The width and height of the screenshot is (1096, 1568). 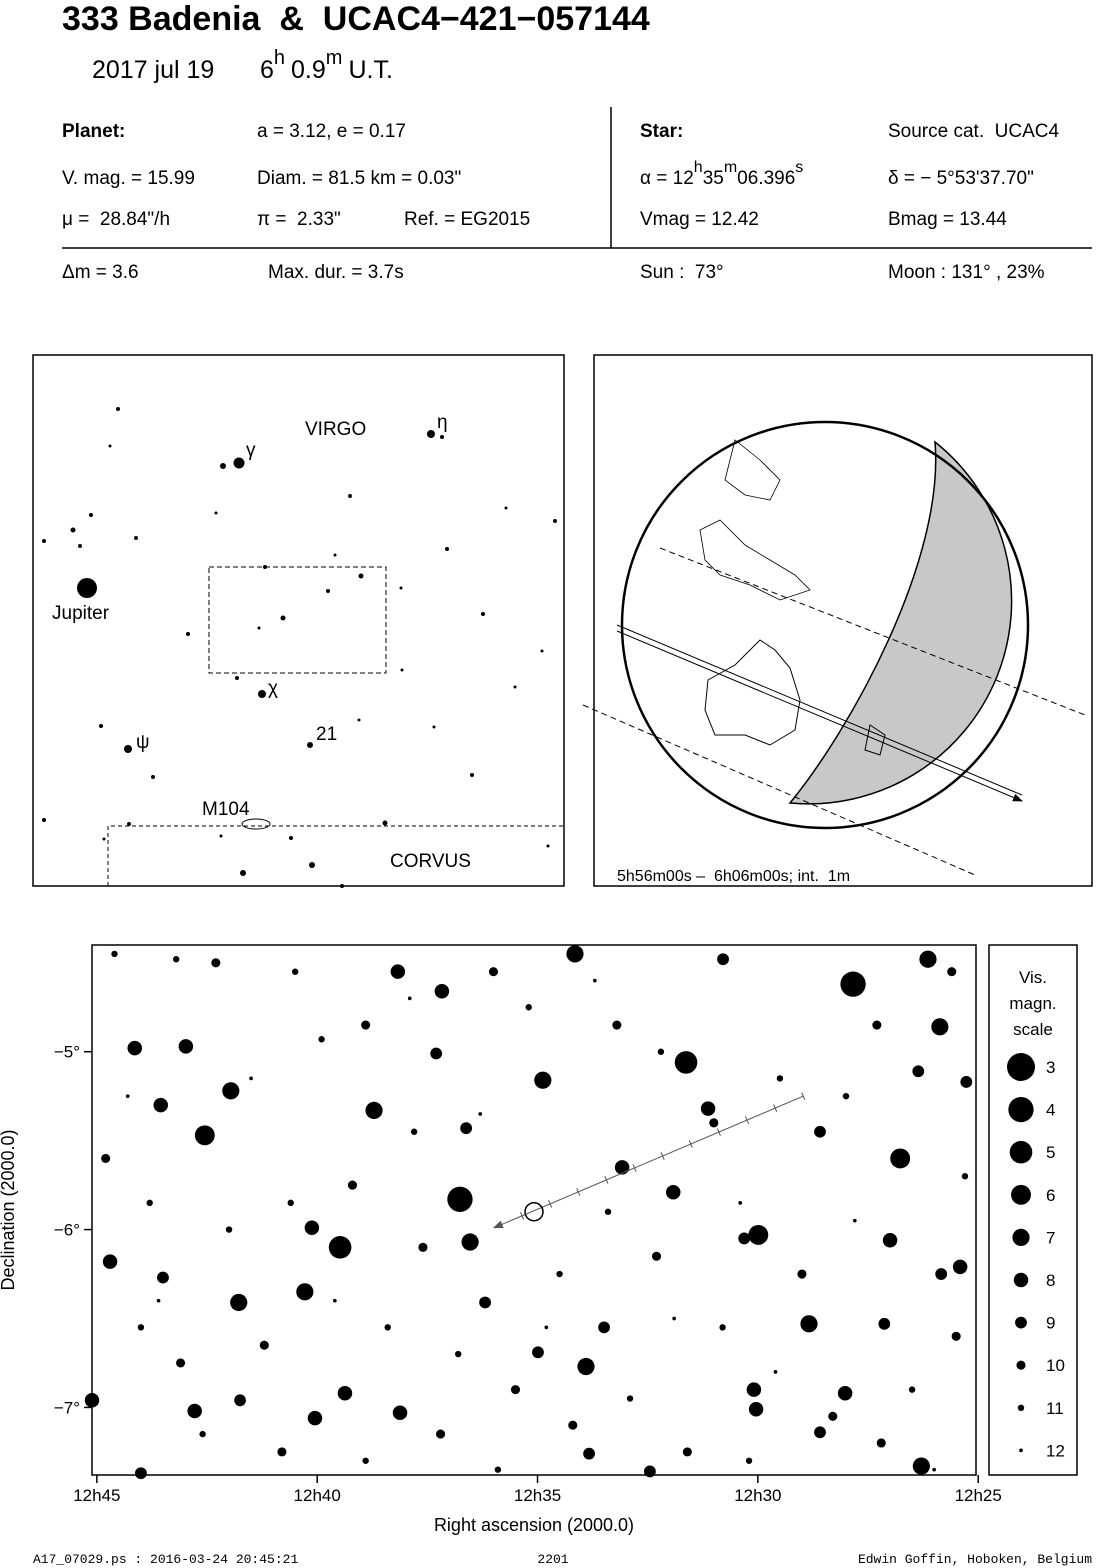 What do you see at coordinates (317, 1495) in the screenshot?
I see `x-tick-label: 12h40` at bounding box center [317, 1495].